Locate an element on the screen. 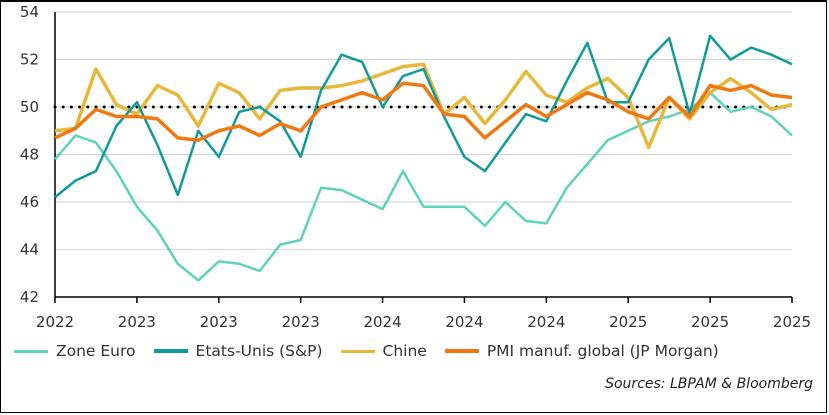 The image size is (829, 415). legend-label: PMI manuf. global (JP Morgan) is located at coordinates (602, 351).